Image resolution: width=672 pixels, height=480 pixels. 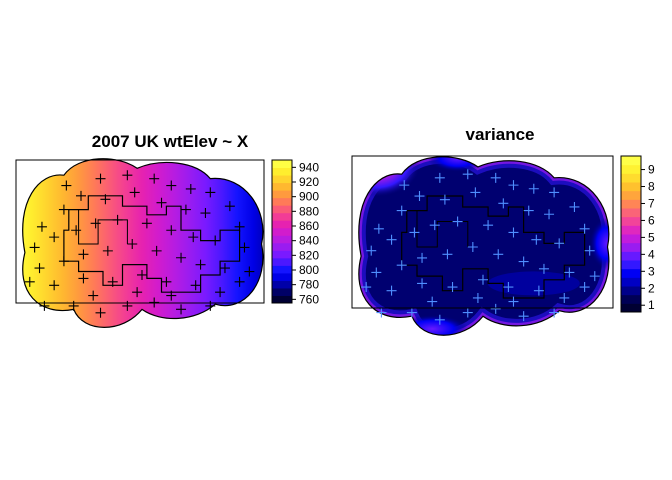 I want to click on left-colorbar-tick-label: 880, so click(x=309, y=211).